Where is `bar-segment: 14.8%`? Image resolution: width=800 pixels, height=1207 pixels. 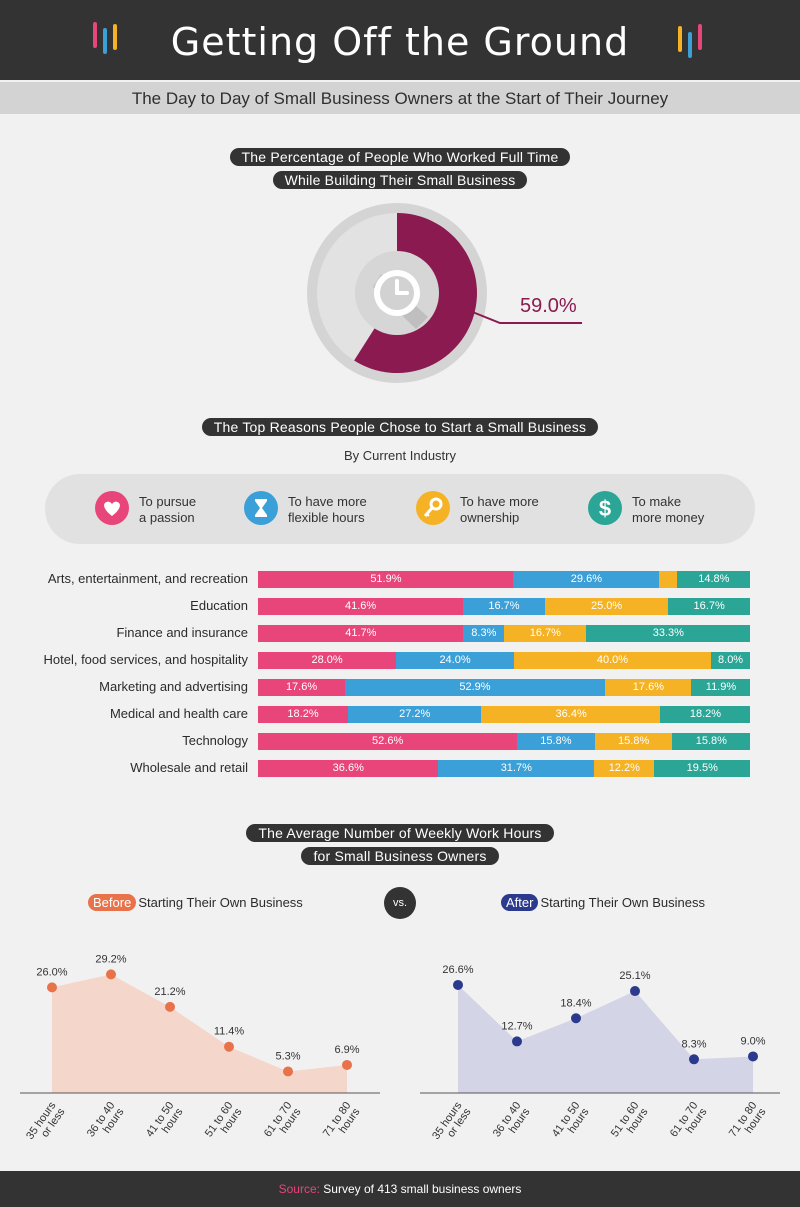
bar-segment: 14.8% is located at coordinates (714, 579).